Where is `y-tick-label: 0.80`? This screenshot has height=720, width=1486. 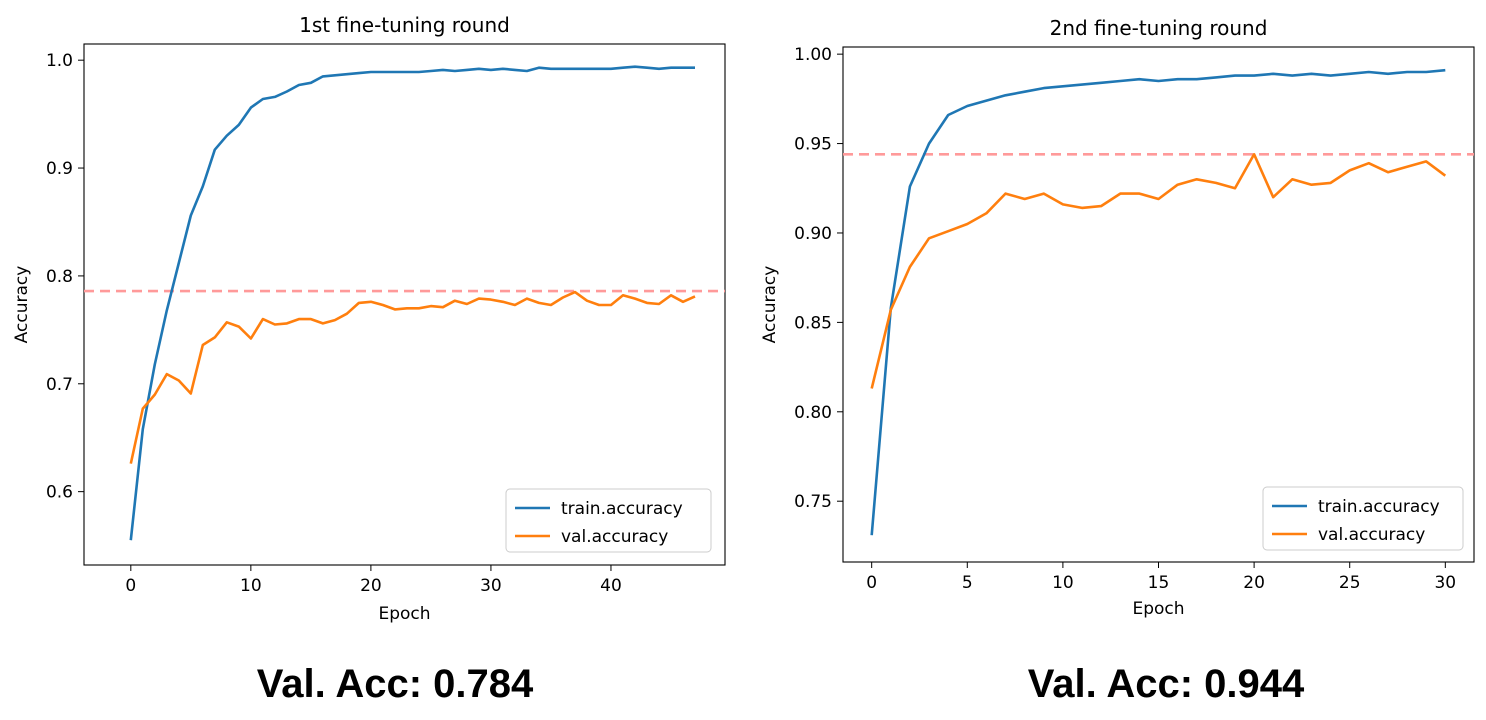 y-tick-label: 0.80 is located at coordinates (813, 413).